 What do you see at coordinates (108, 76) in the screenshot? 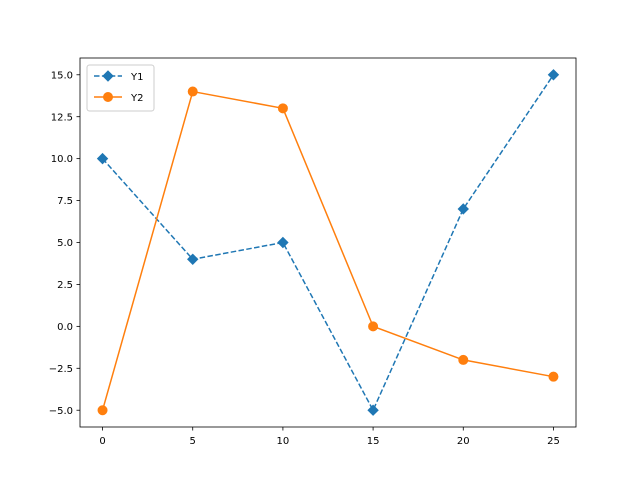
I see `legend-marker-y1` at bounding box center [108, 76].